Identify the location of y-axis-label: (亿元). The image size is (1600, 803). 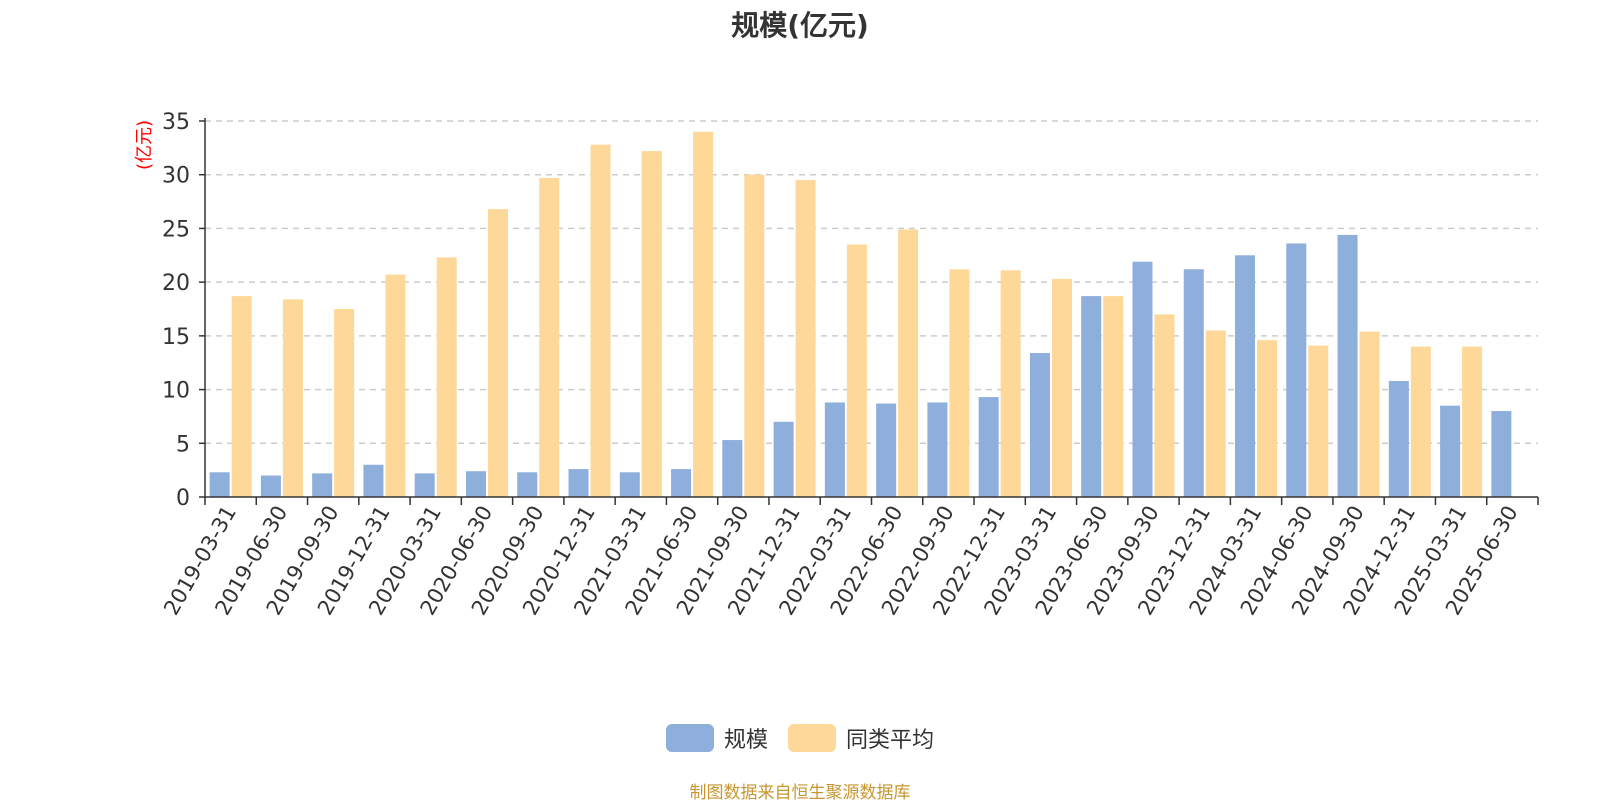
(144, 145).